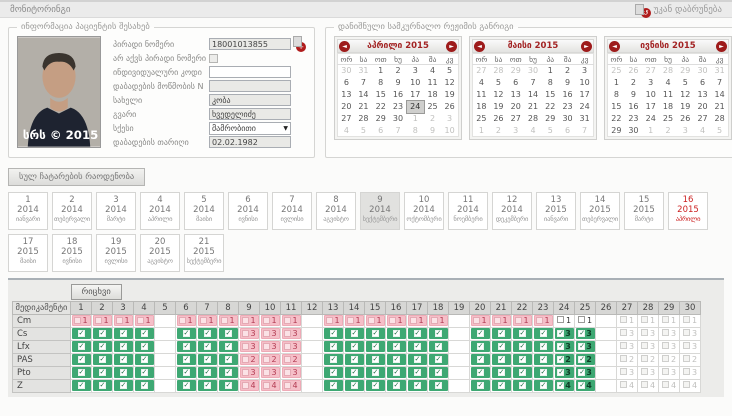  I want to click on load-person-button: +, so click(299, 44).